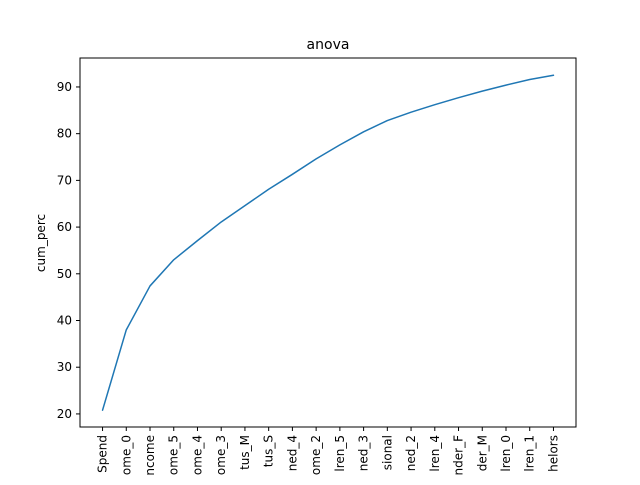 This screenshot has width=640, height=485. I want to click on x-tick-label: lren_1, so click(530, 453).